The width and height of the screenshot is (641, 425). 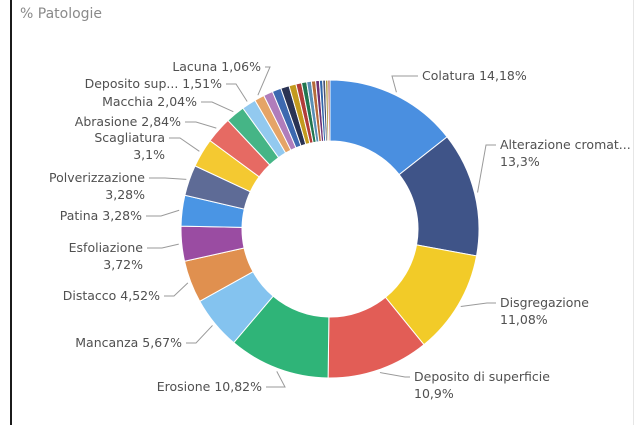 I want to click on data-label-alterazione-cromatica: Alterazione cromat... 13,3%, so click(x=565, y=153).